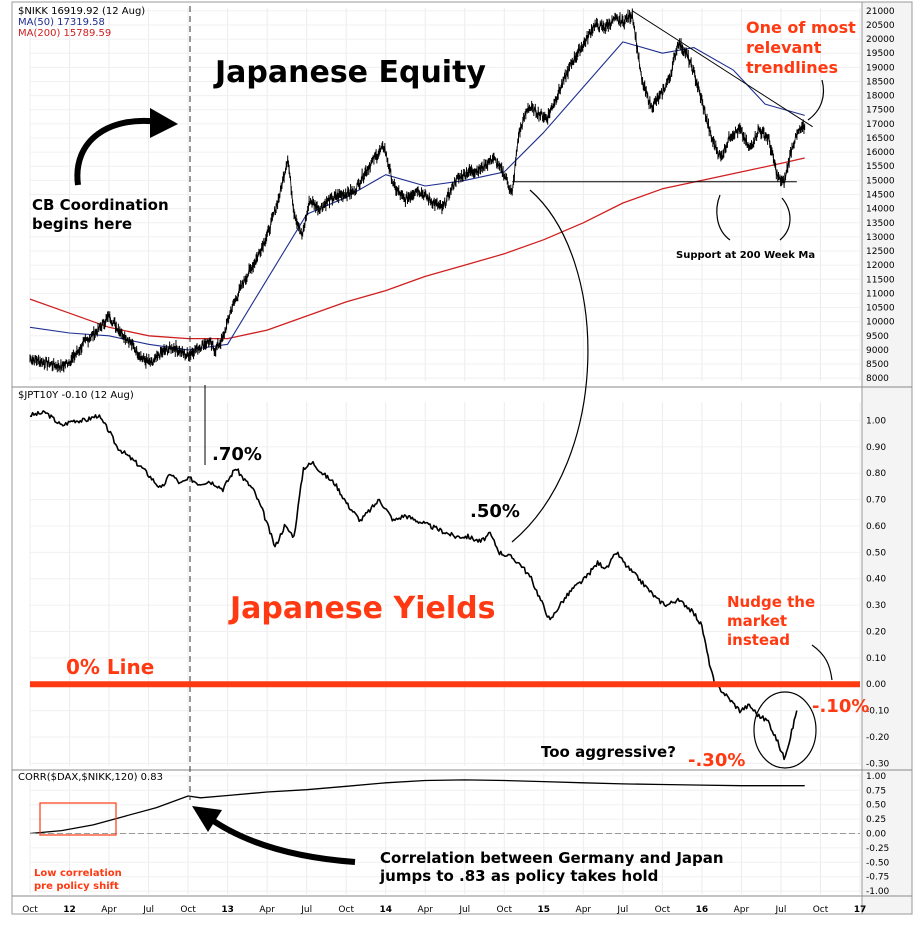  Describe the element at coordinates (877, 849) in the screenshot. I see `corr-y-tick-label: -0.25` at that location.